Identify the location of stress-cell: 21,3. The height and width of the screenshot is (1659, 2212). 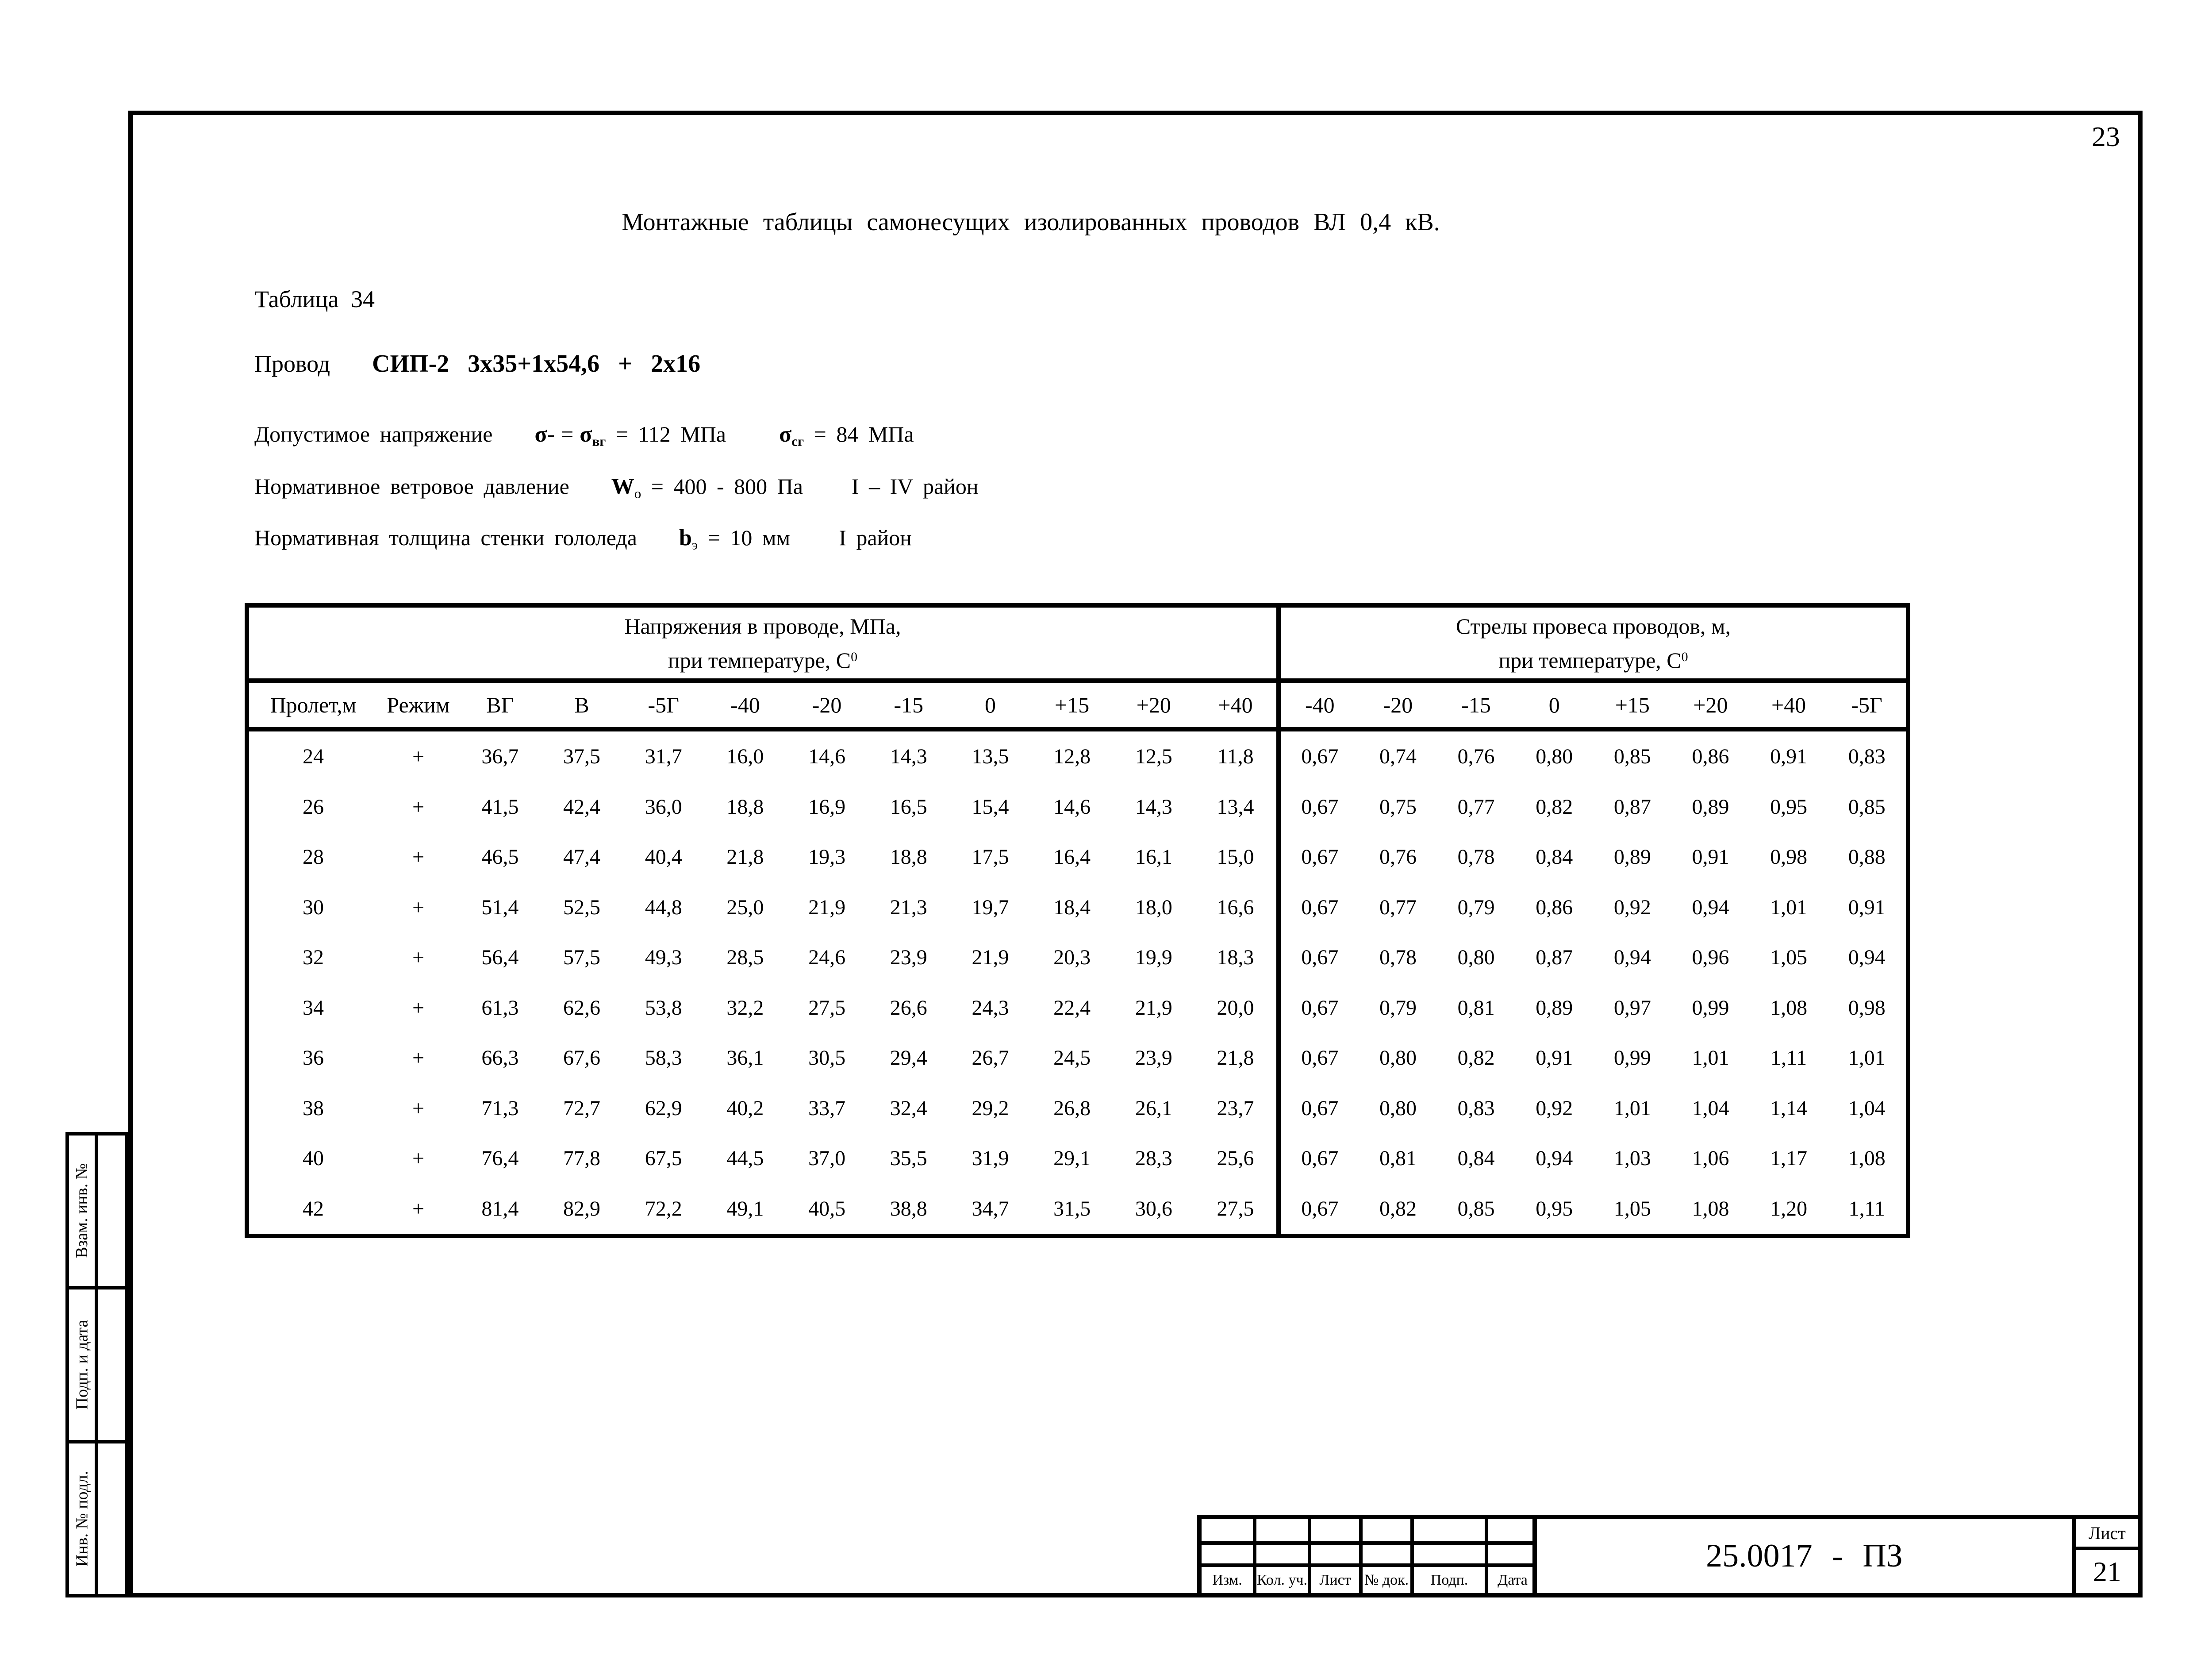
(909, 907).